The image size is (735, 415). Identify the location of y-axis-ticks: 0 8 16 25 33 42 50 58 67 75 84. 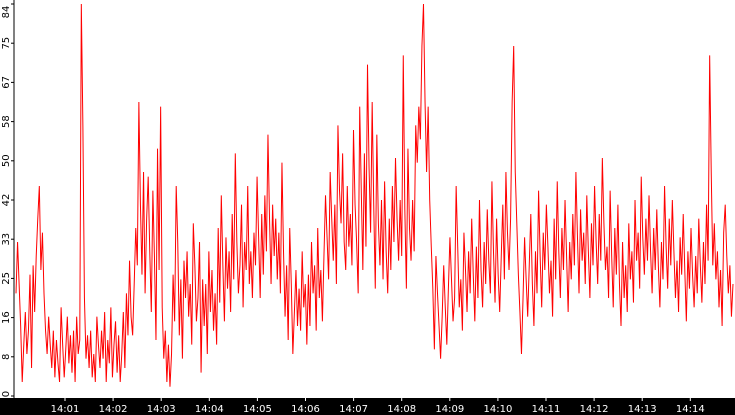
(8, 199).